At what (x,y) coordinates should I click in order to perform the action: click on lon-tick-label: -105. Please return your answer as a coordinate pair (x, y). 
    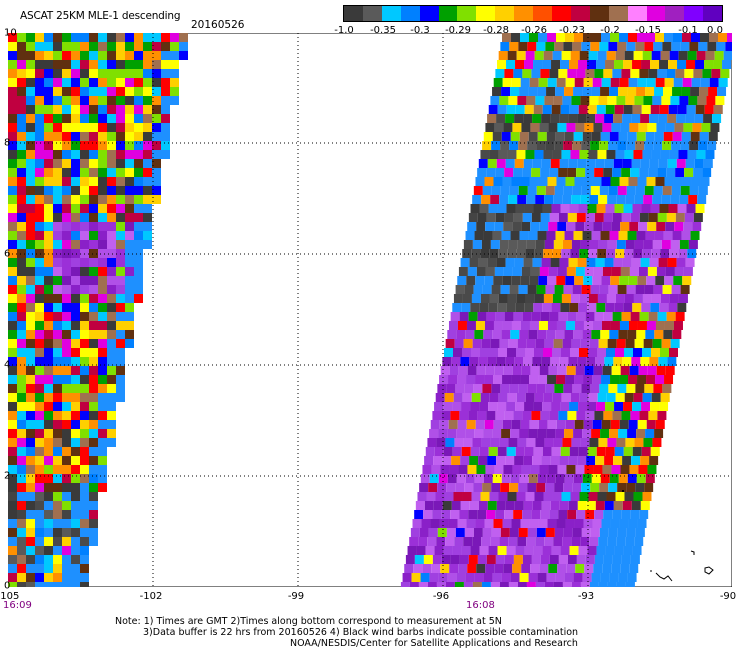
    Looking at the image, I should click on (10, 596).